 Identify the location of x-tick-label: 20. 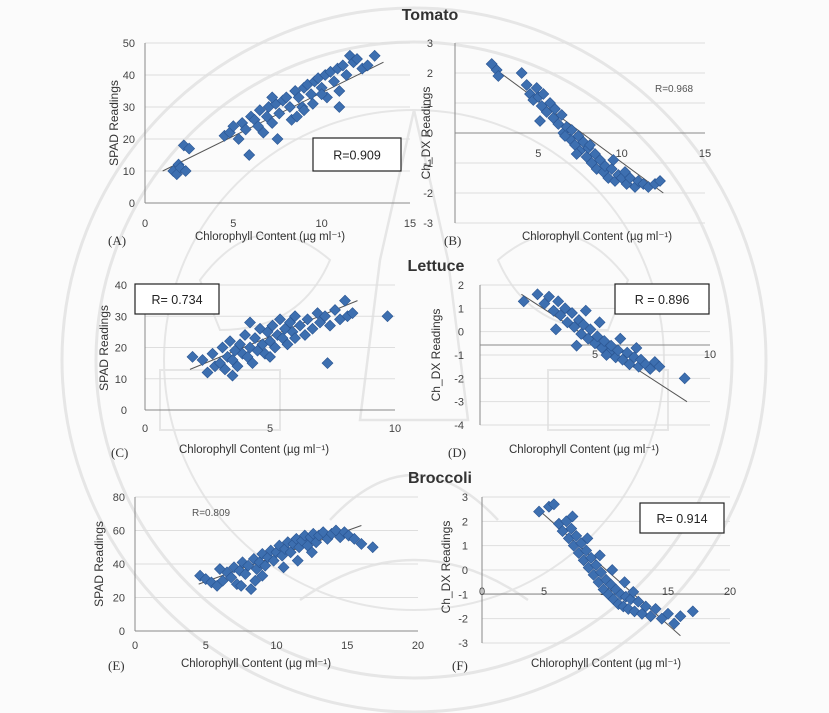
(730, 592).